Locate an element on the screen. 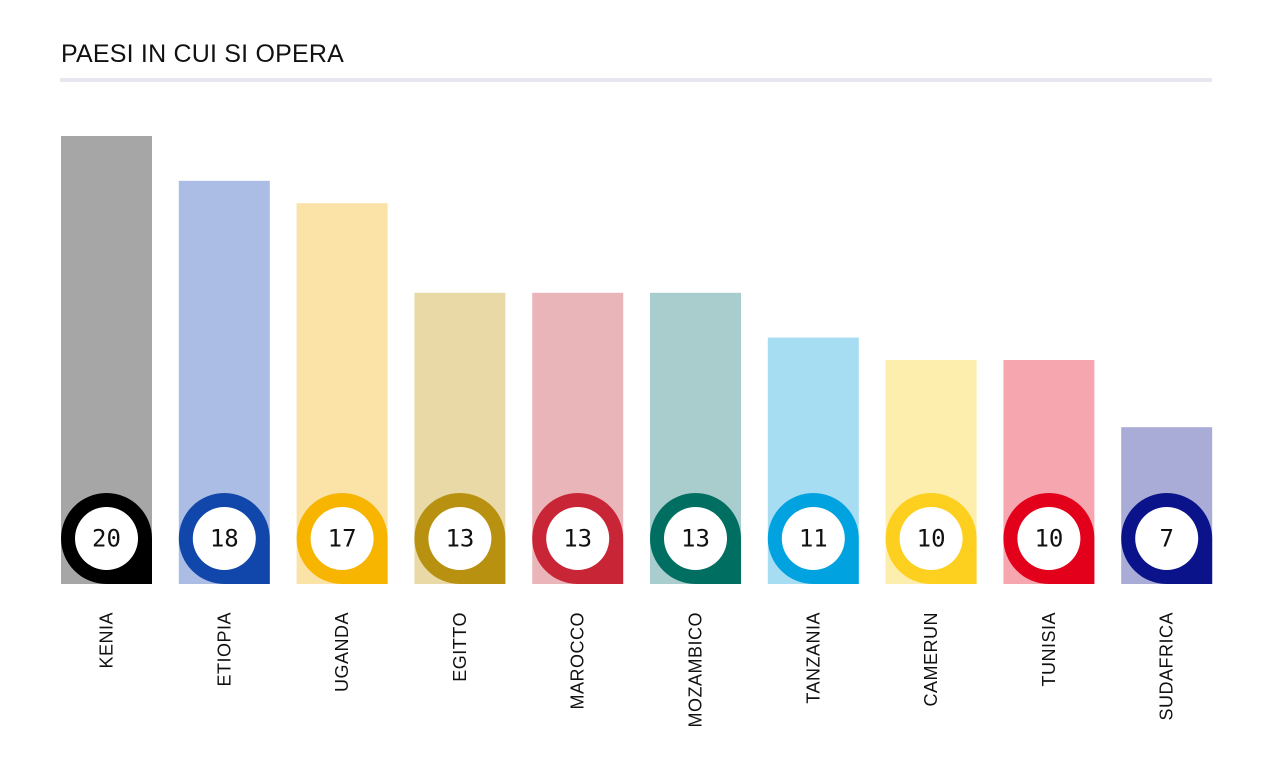 This screenshot has height=778, width=1274. category-label-marocco: MAROCCO is located at coordinates (578, 661).